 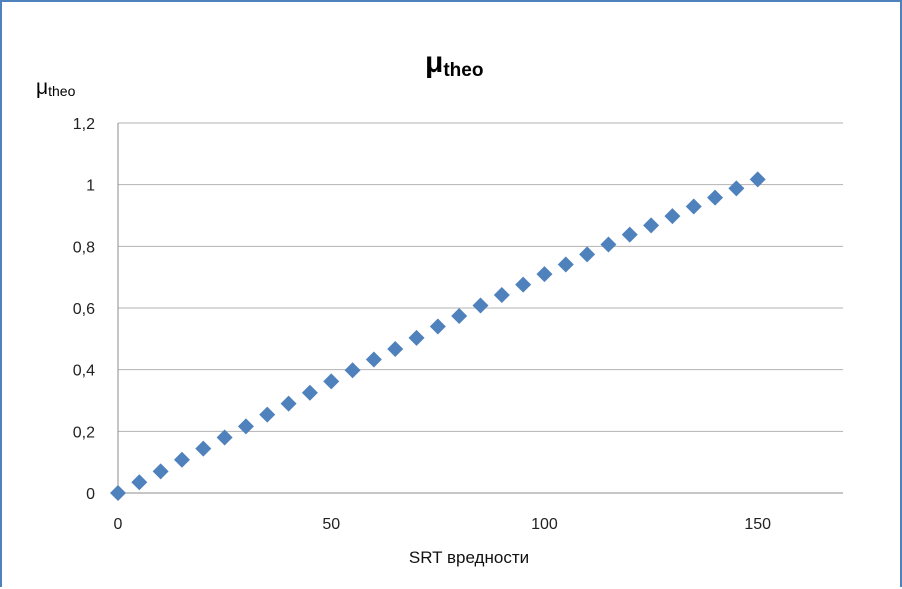 What do you see at coordinates (90, 494) in the screenshot?
I see `y-tick-label: 0` at bounding box center [90, 494].